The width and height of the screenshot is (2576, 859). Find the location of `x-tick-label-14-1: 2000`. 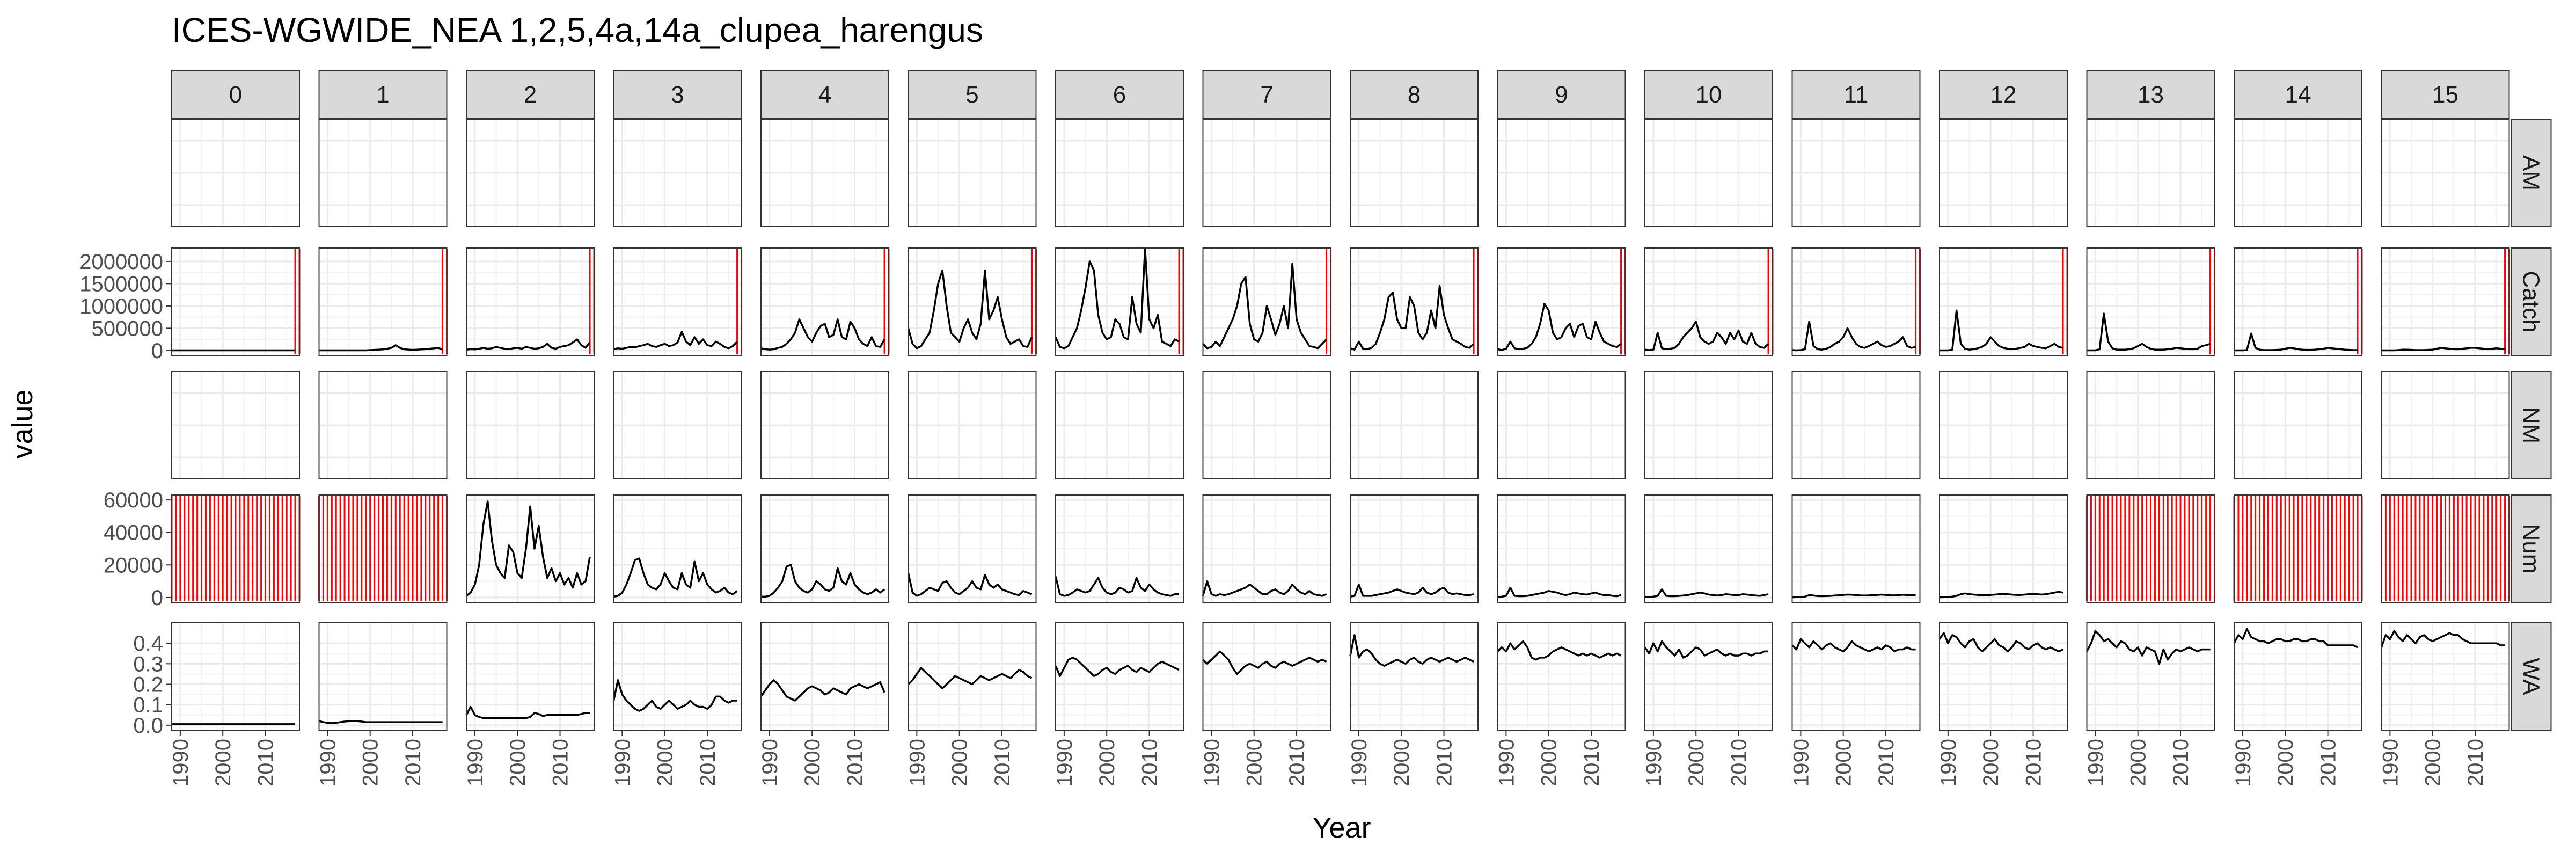

x-tick-label-14-1: 2000 is located at coordinates (2285, 763).